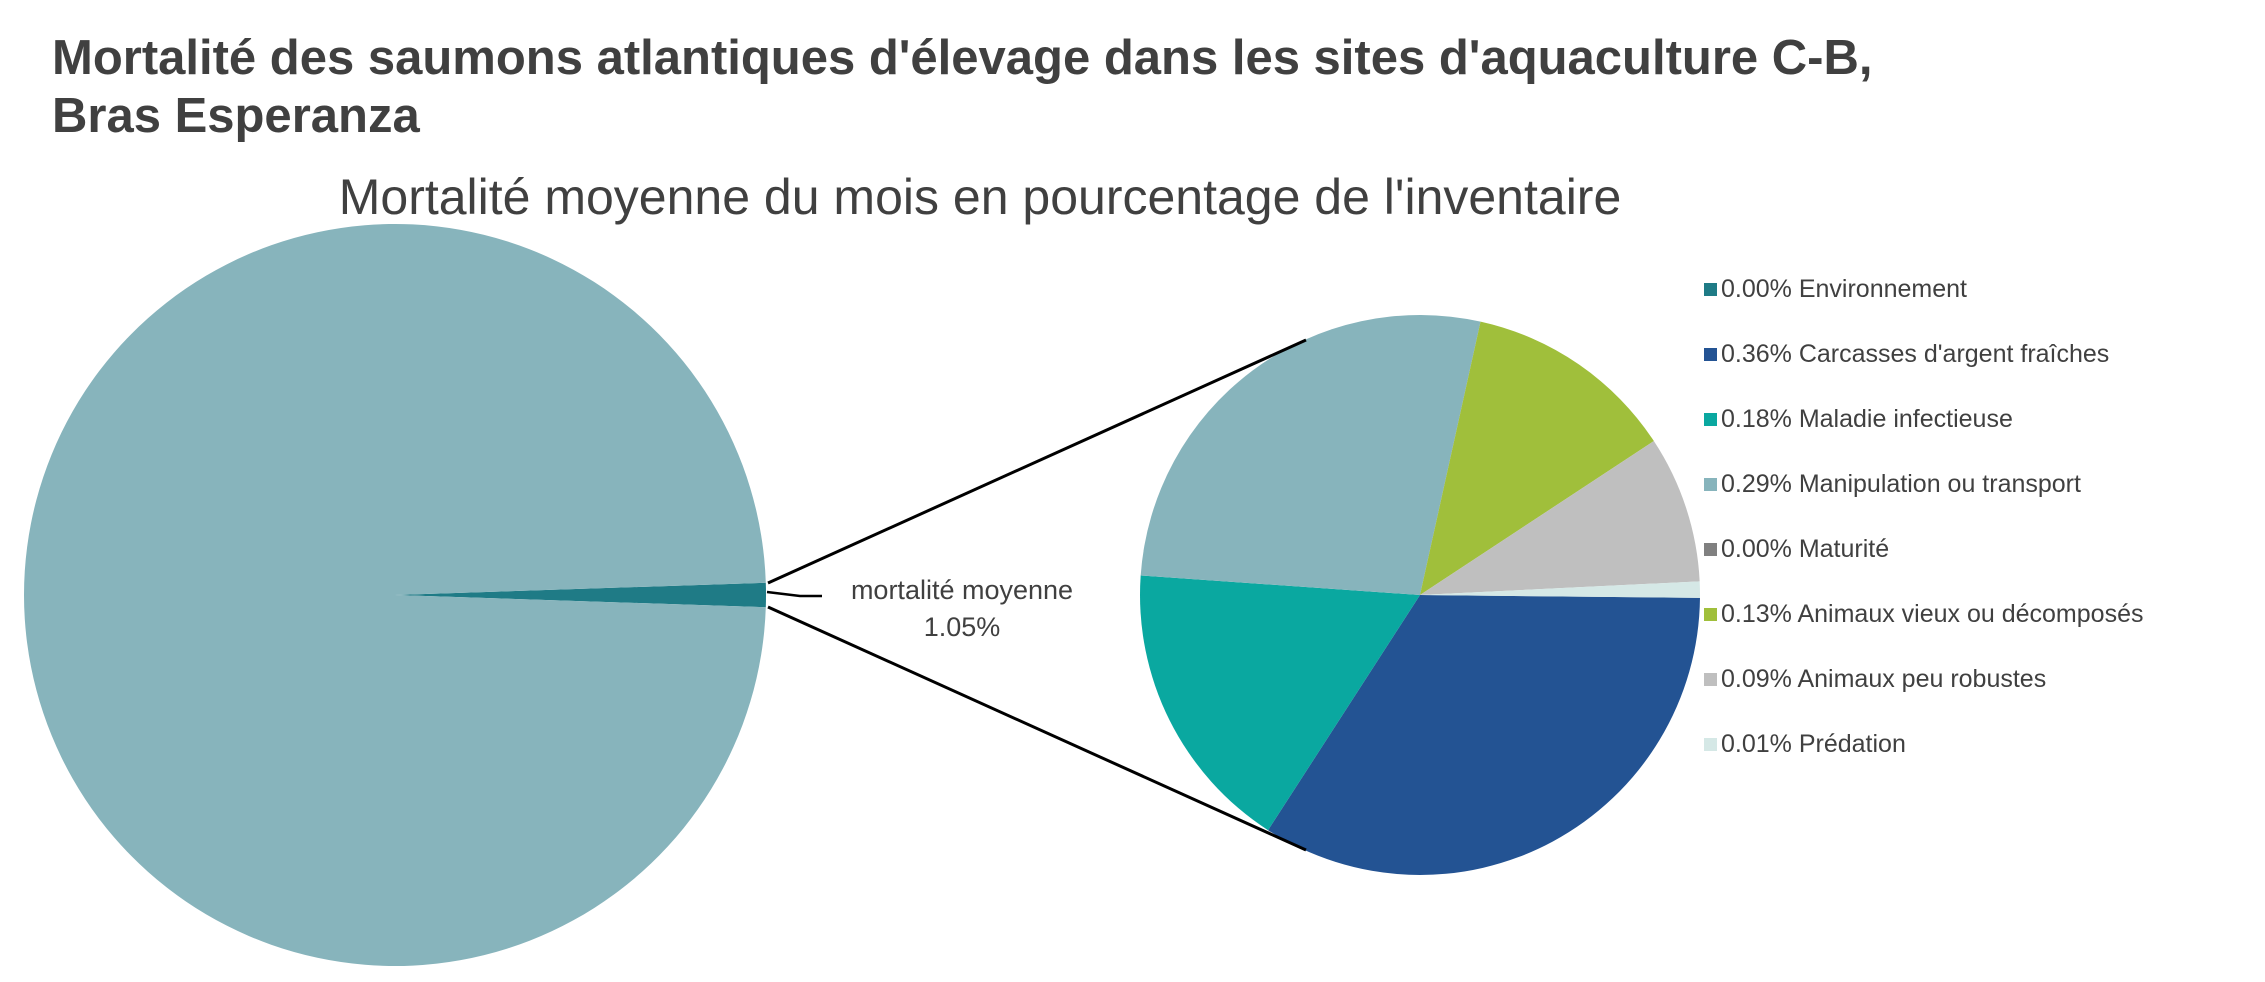  Describe the element at coordinates (962, 627) in the screenshot. I see `data-label-value: 1.05%` at that location.